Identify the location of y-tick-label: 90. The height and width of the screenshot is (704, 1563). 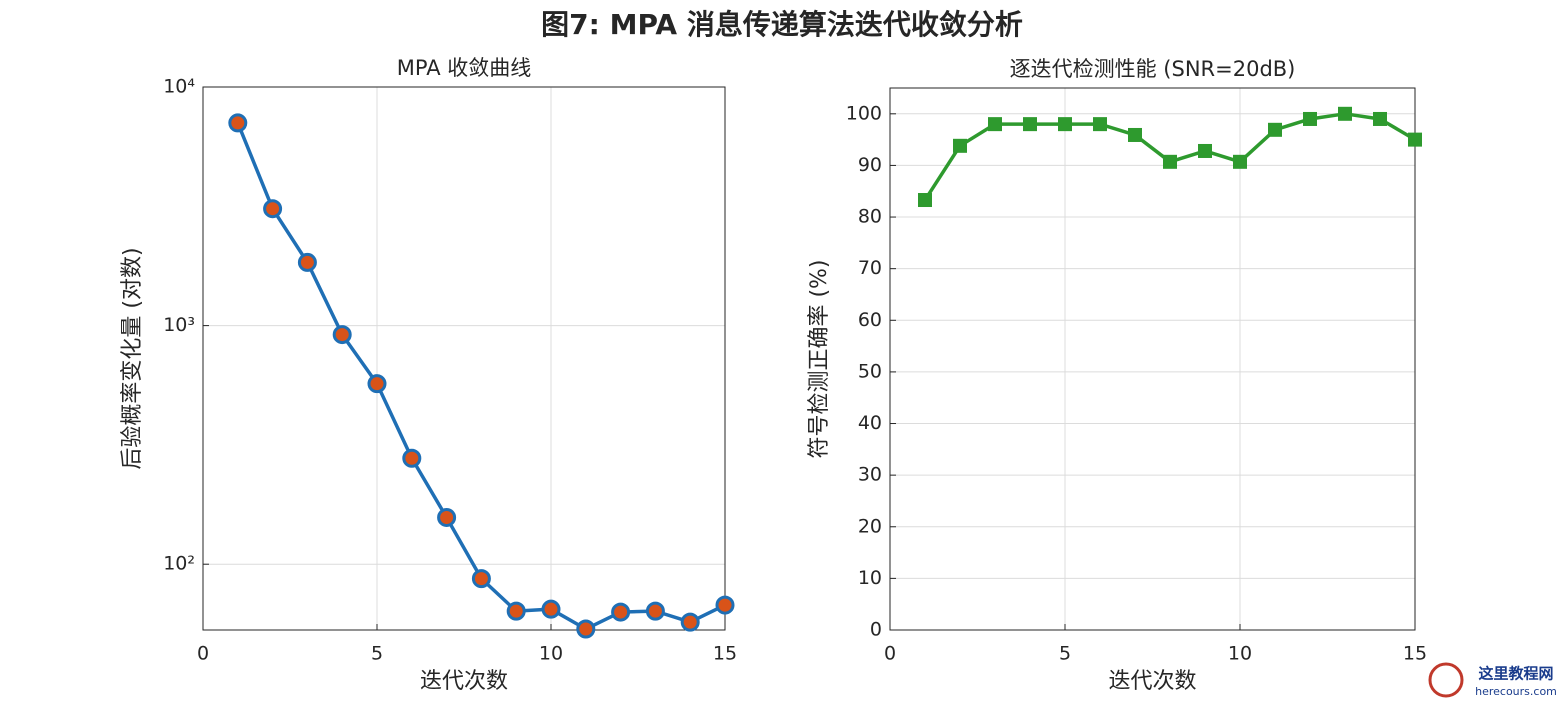
(870, 165).